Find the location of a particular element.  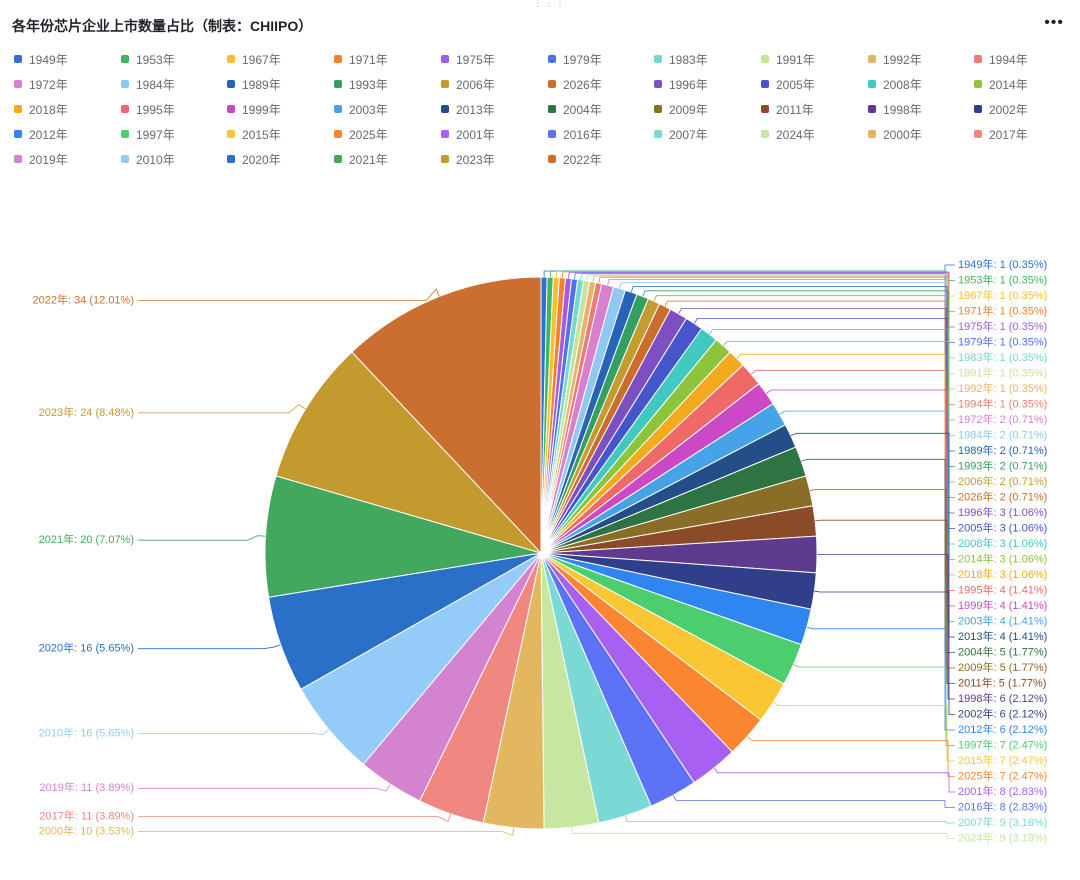

slice-label: 1999年: 4 (1.41%) is located at coordinates (1002, 605).